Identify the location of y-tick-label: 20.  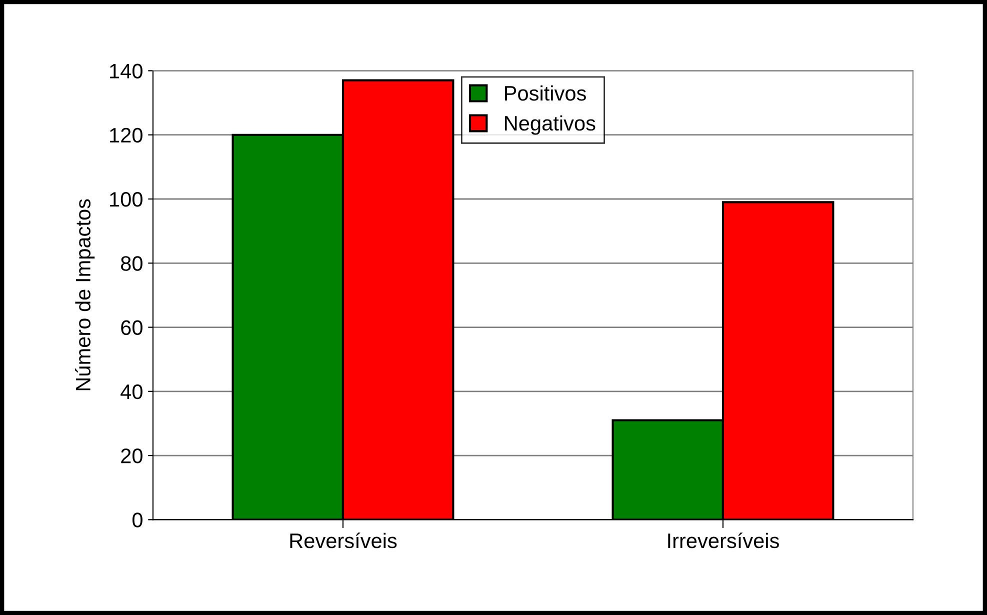
(131, 456).